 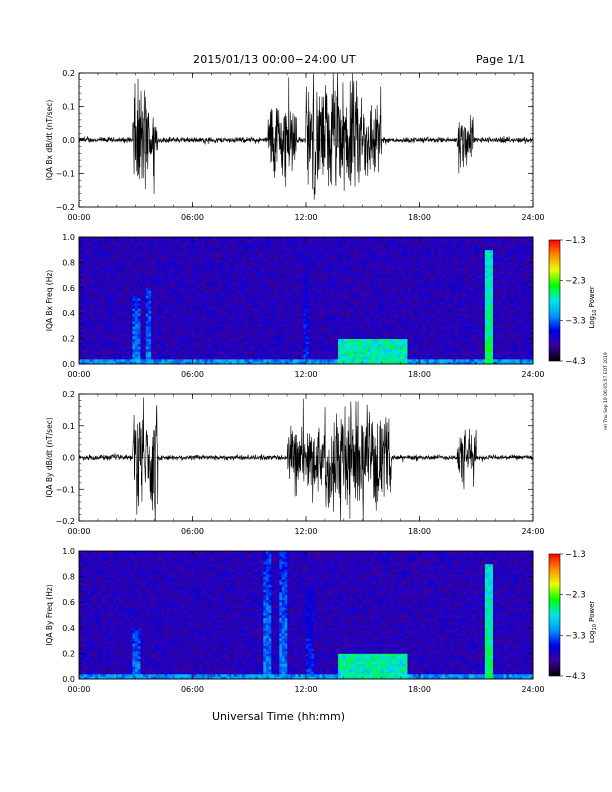 I want to click on y-axis-title: IQA By Freq (Hz), so click(x=49, y=615).